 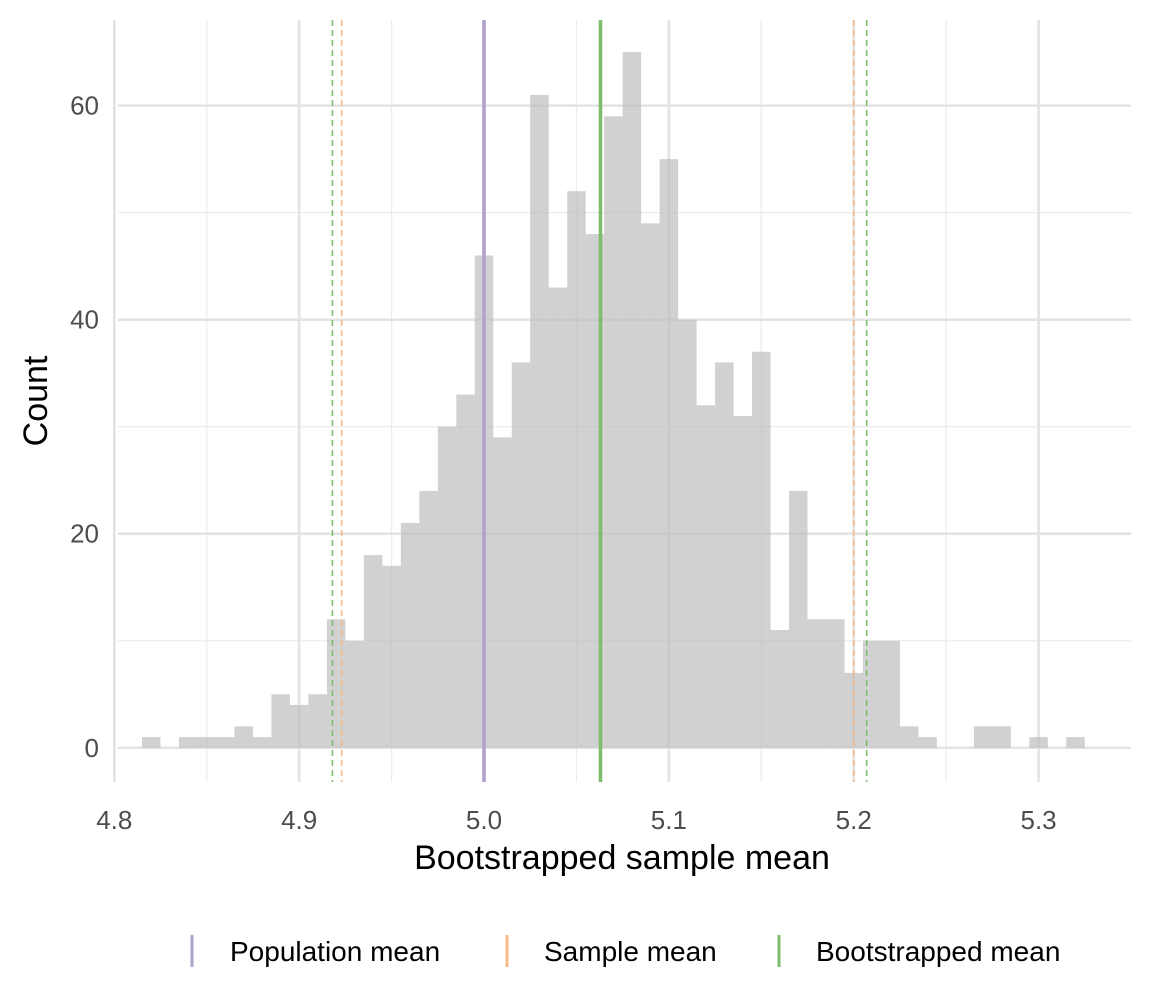 What do you see at coordinates (669, 820) in the screenshot?
I see `x-tick-label: 5.1` at bounding box center [669, 820].